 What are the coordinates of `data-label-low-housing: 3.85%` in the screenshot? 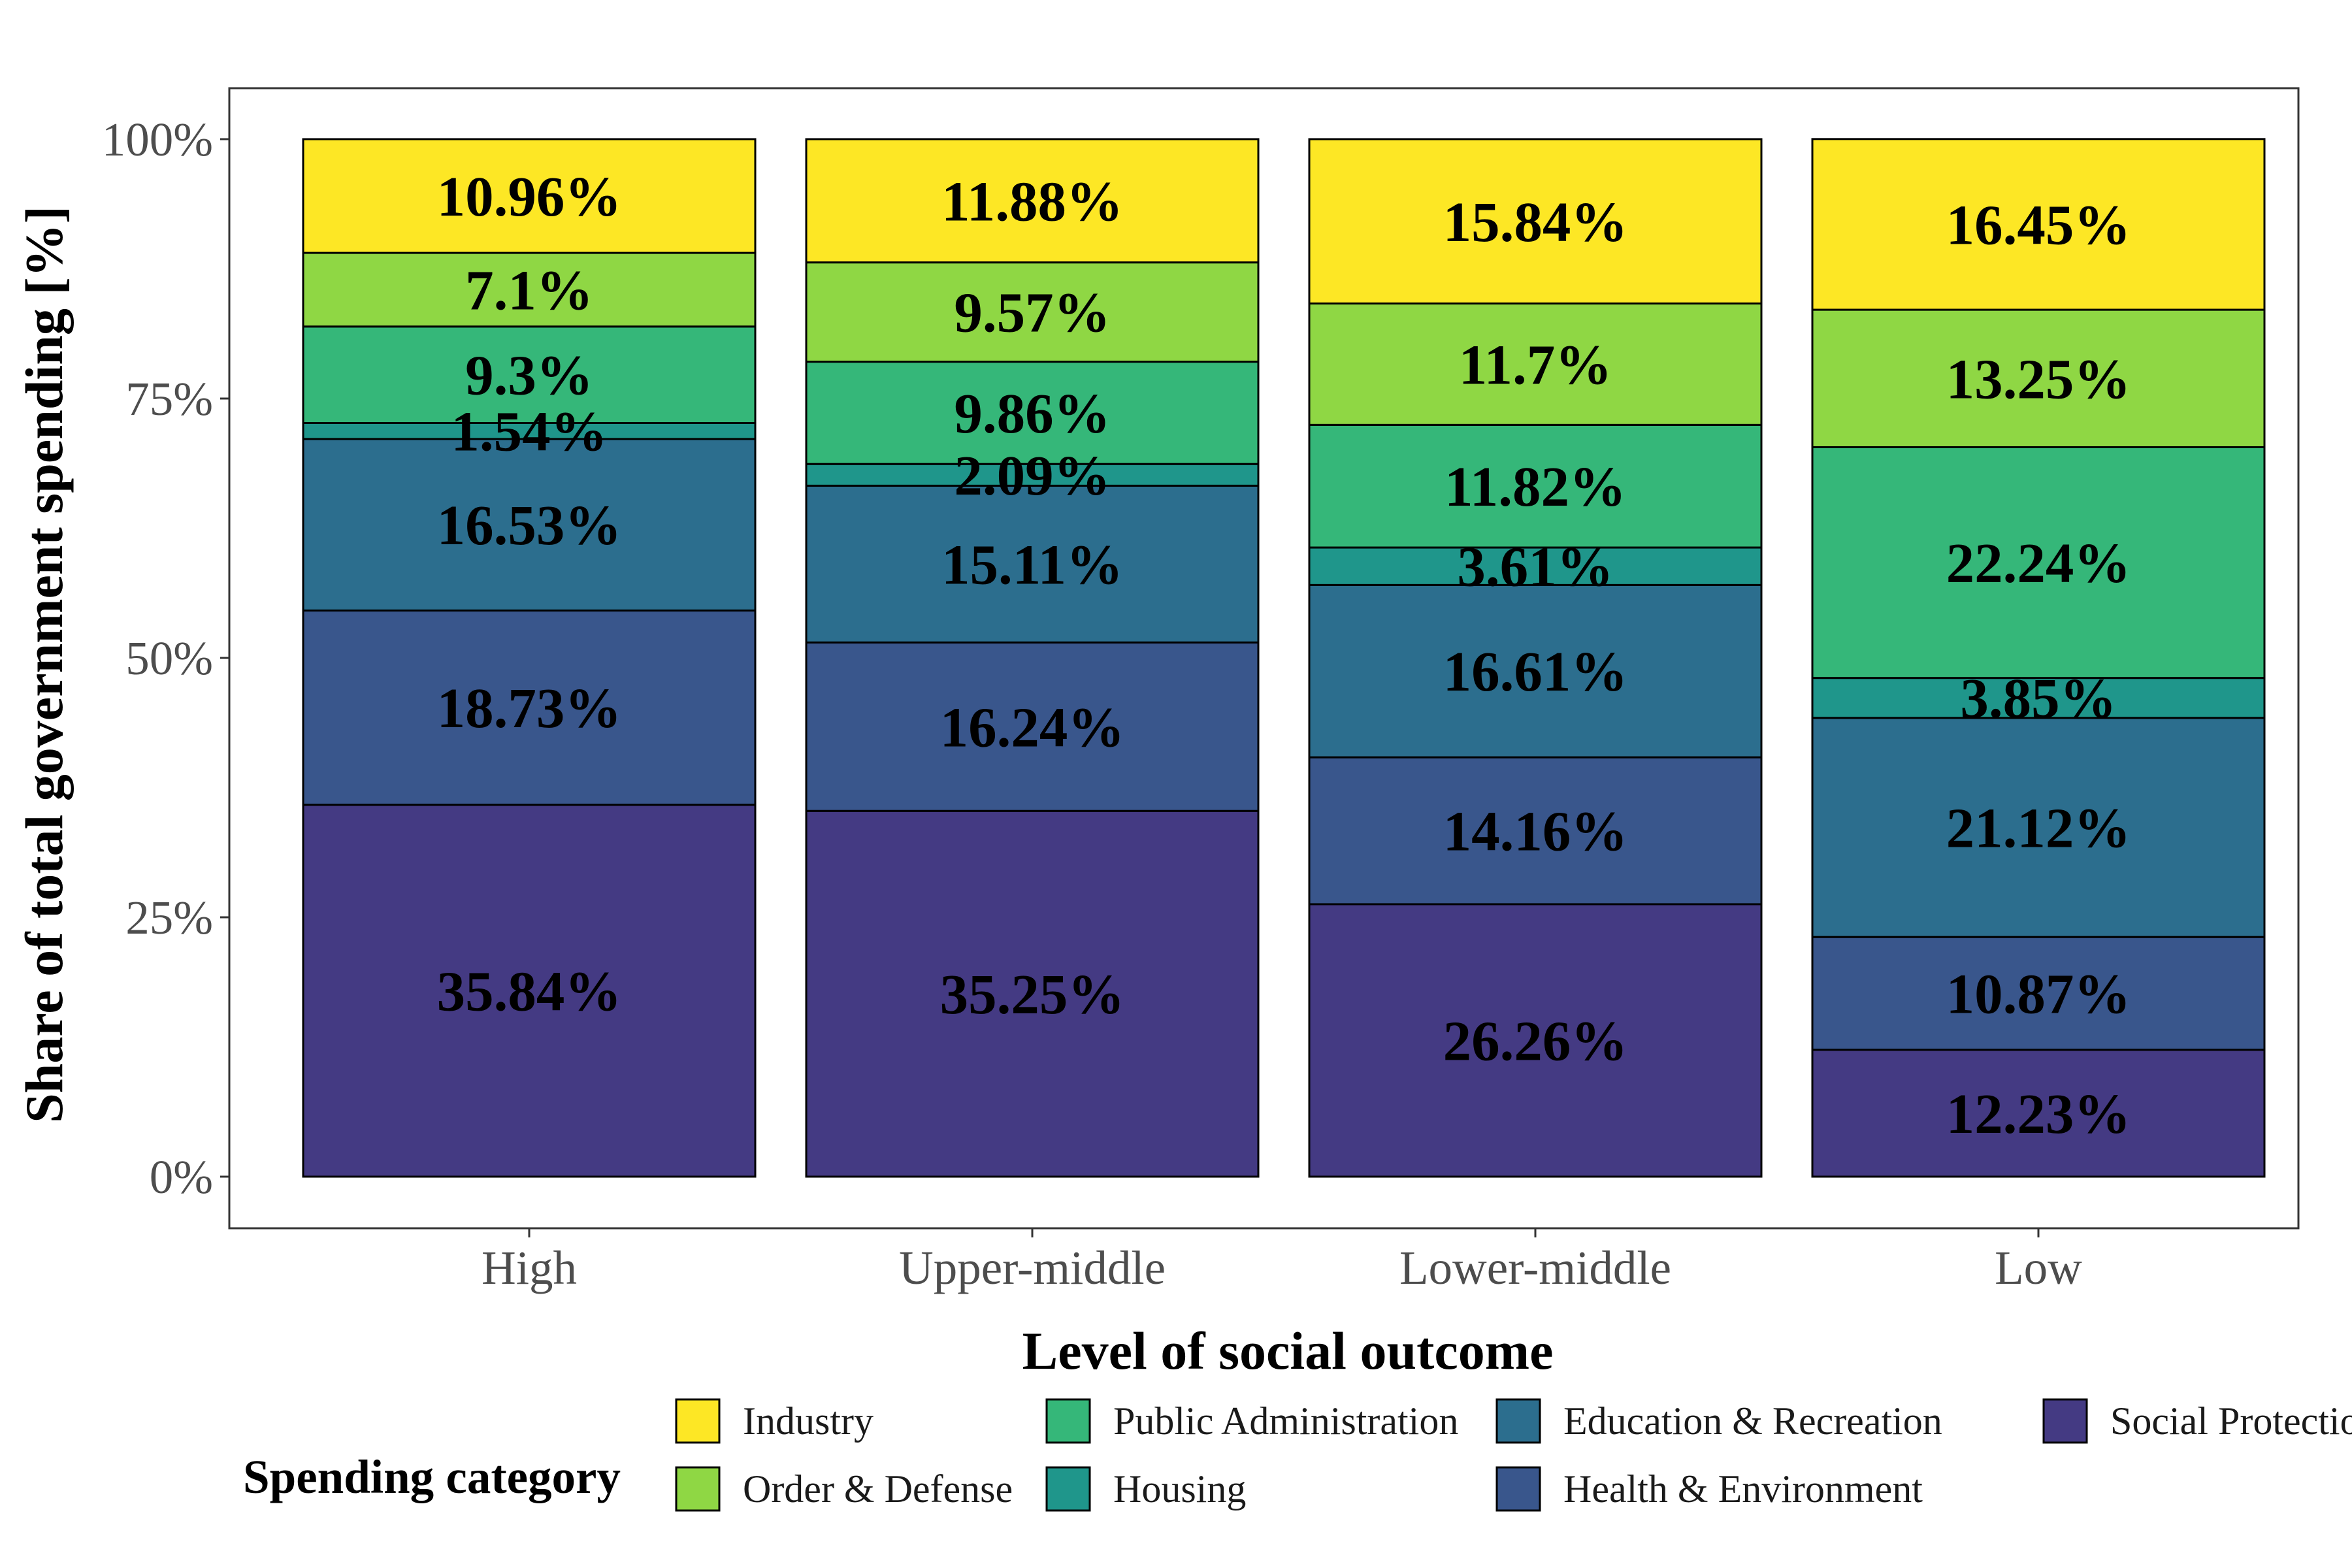 It's located at (2038, 698).